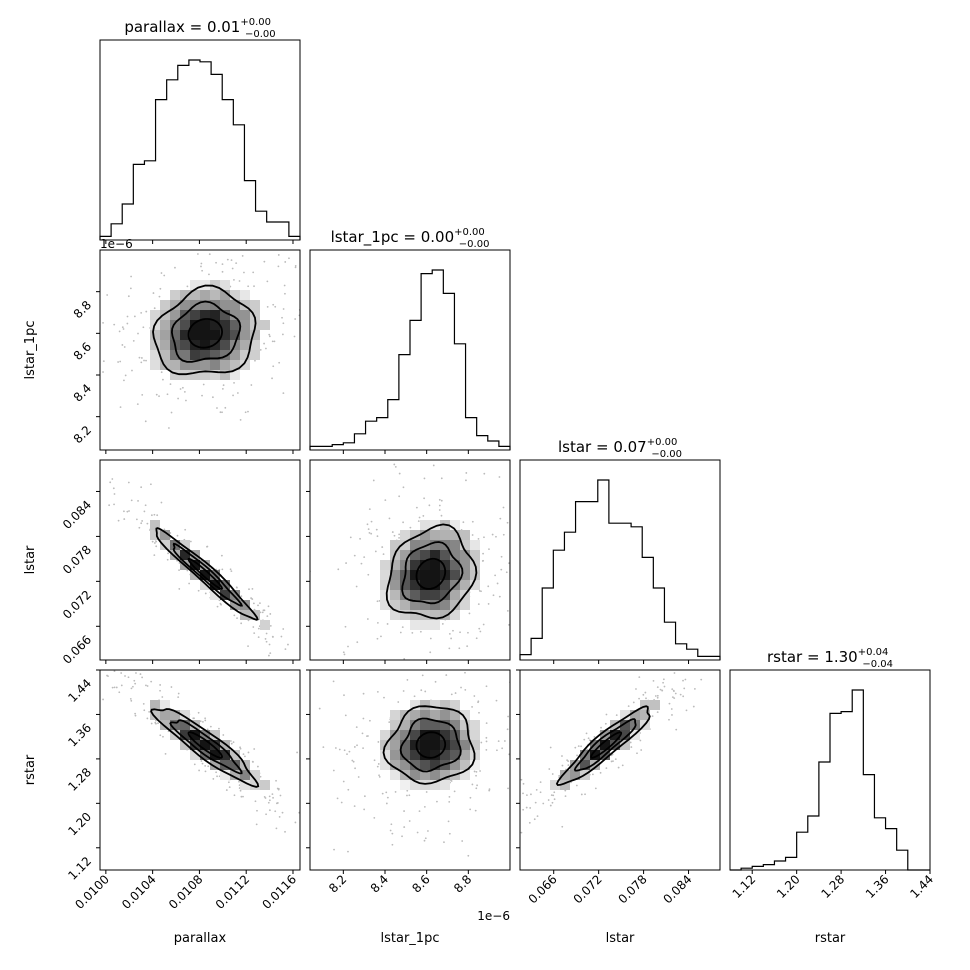  I want to click on title-name-parallax: parallax, so click(154, 27).